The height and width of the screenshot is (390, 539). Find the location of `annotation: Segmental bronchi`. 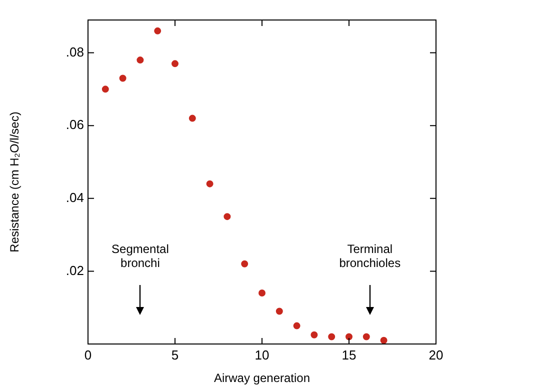

annotation: Segmental bronchi is located at coordinates (140, 256).